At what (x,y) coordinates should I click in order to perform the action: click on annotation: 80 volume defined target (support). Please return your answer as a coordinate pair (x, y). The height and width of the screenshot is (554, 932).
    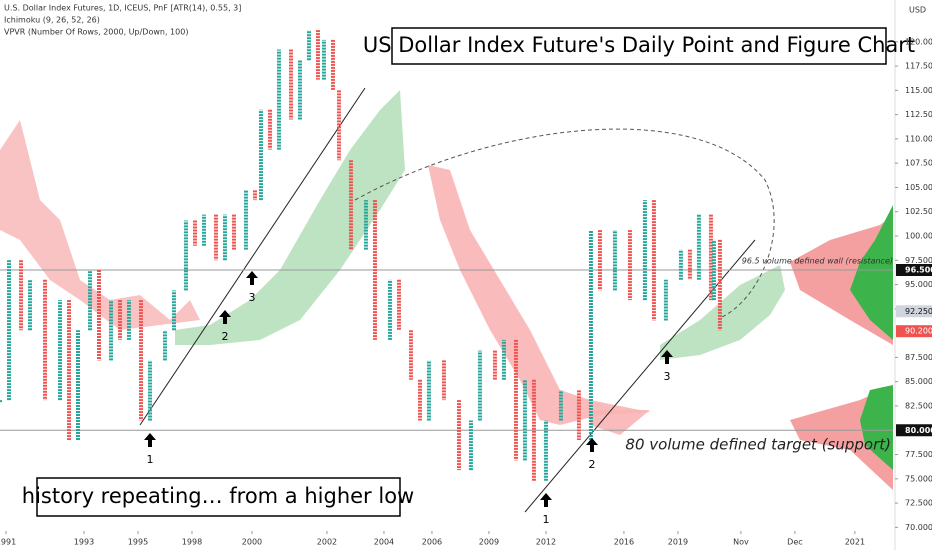
    Looking at the image, I should click on (758, 445).